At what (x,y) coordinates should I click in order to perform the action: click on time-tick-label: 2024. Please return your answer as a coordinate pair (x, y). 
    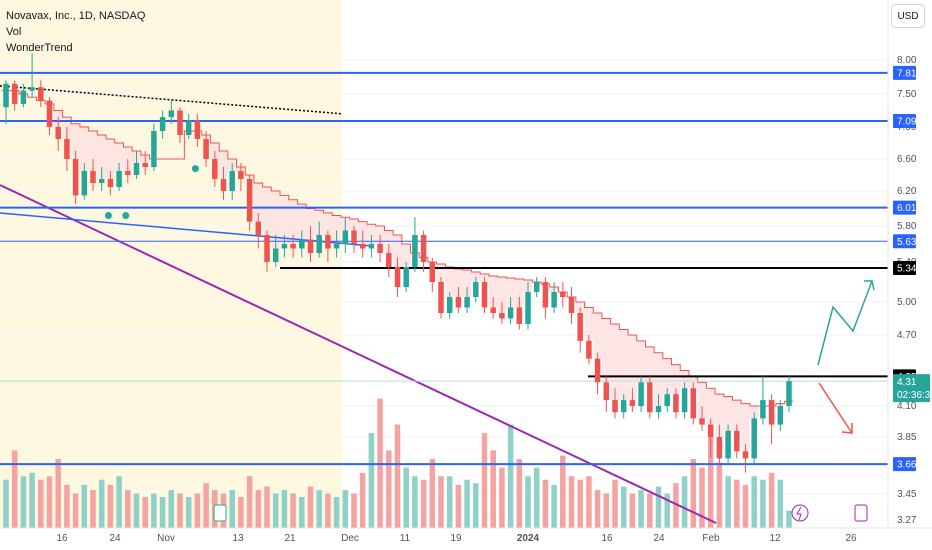
    Looking at the image, I should click on (528, 538).